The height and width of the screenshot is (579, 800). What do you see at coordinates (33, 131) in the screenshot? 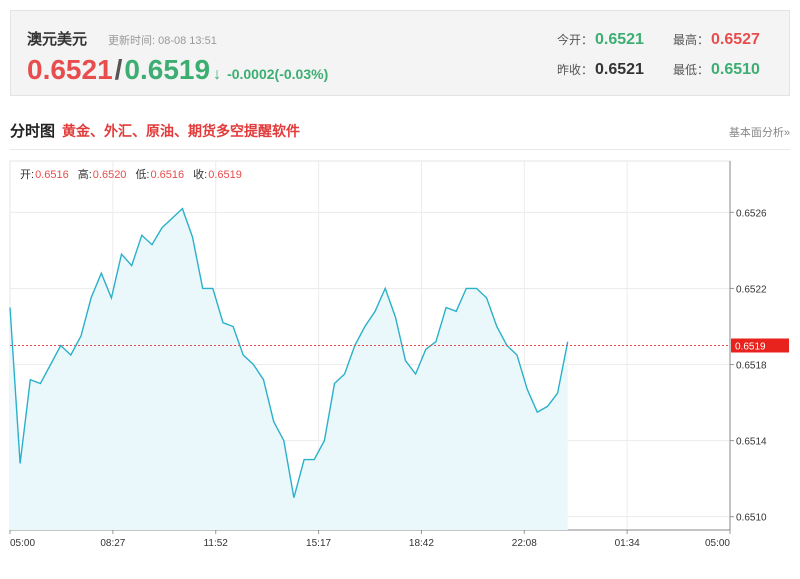
I see `section-title: 分时图` at bounding box center [33, 131].